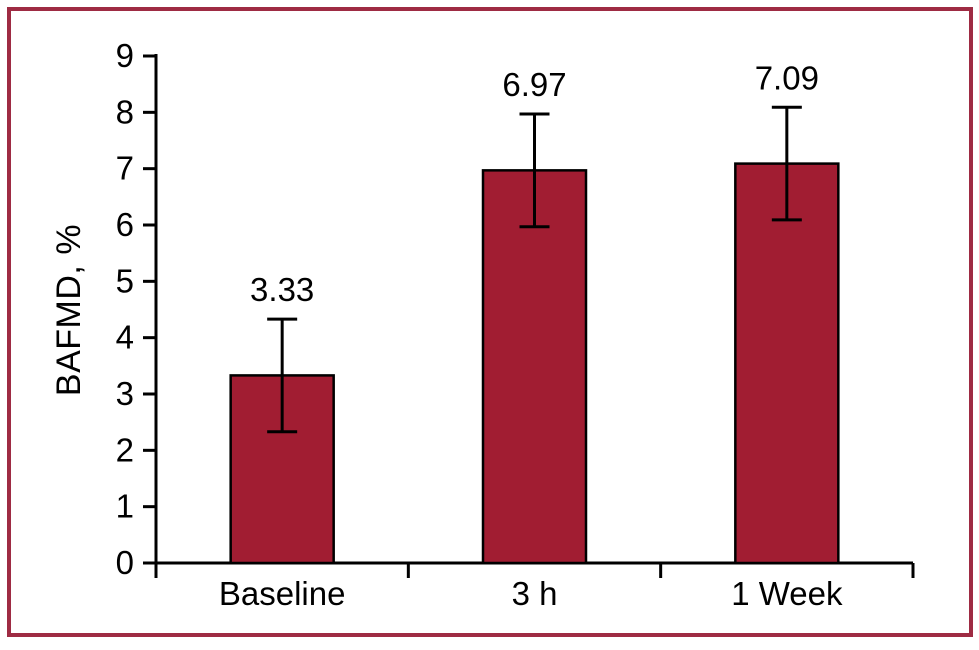  Describe the element at coordinates (535, 593) in the screenshot. I see `x-category-label-3-h: 3 h` at that location.